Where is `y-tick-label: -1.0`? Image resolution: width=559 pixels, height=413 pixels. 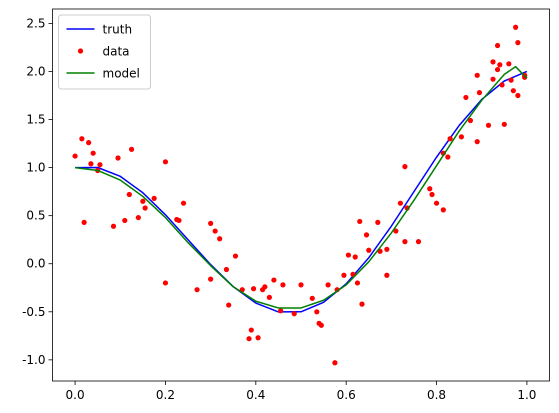
y-tick-label: -1.0 is located at coordinates (33, 360).